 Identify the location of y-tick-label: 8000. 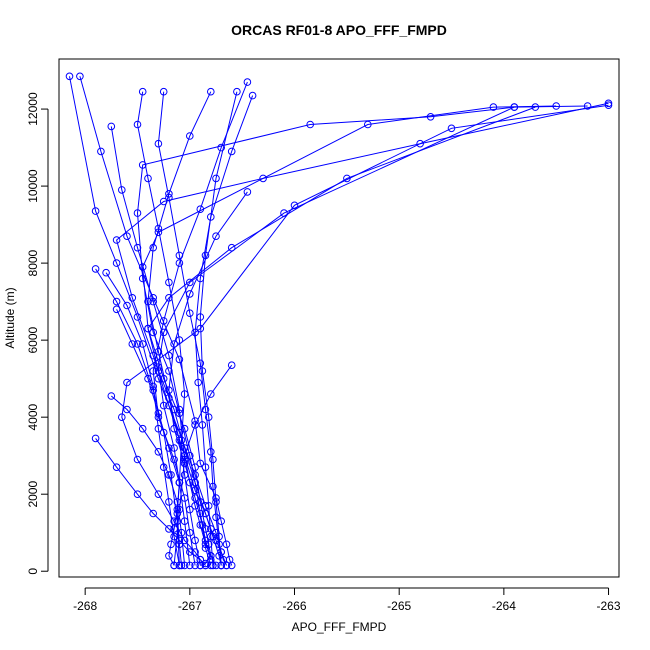
(33, 262).